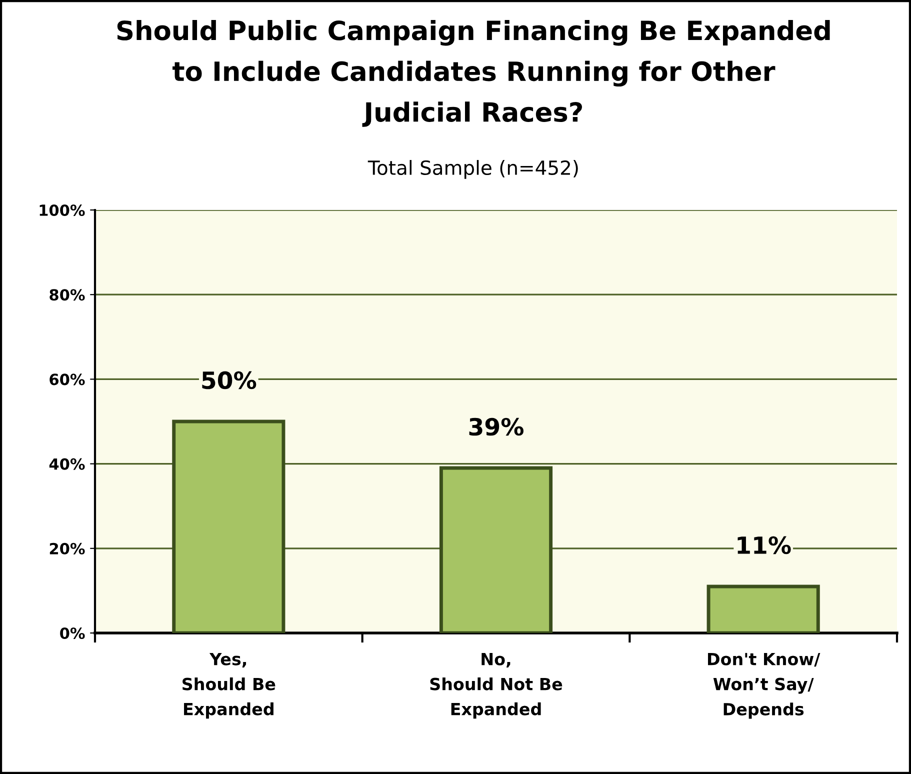 Image resolution: width=911 pixels, height=774 pixels. Describe the element at coordinates (62, 210) in the screenshot. I see `y-tick-label: 100%` at that location.